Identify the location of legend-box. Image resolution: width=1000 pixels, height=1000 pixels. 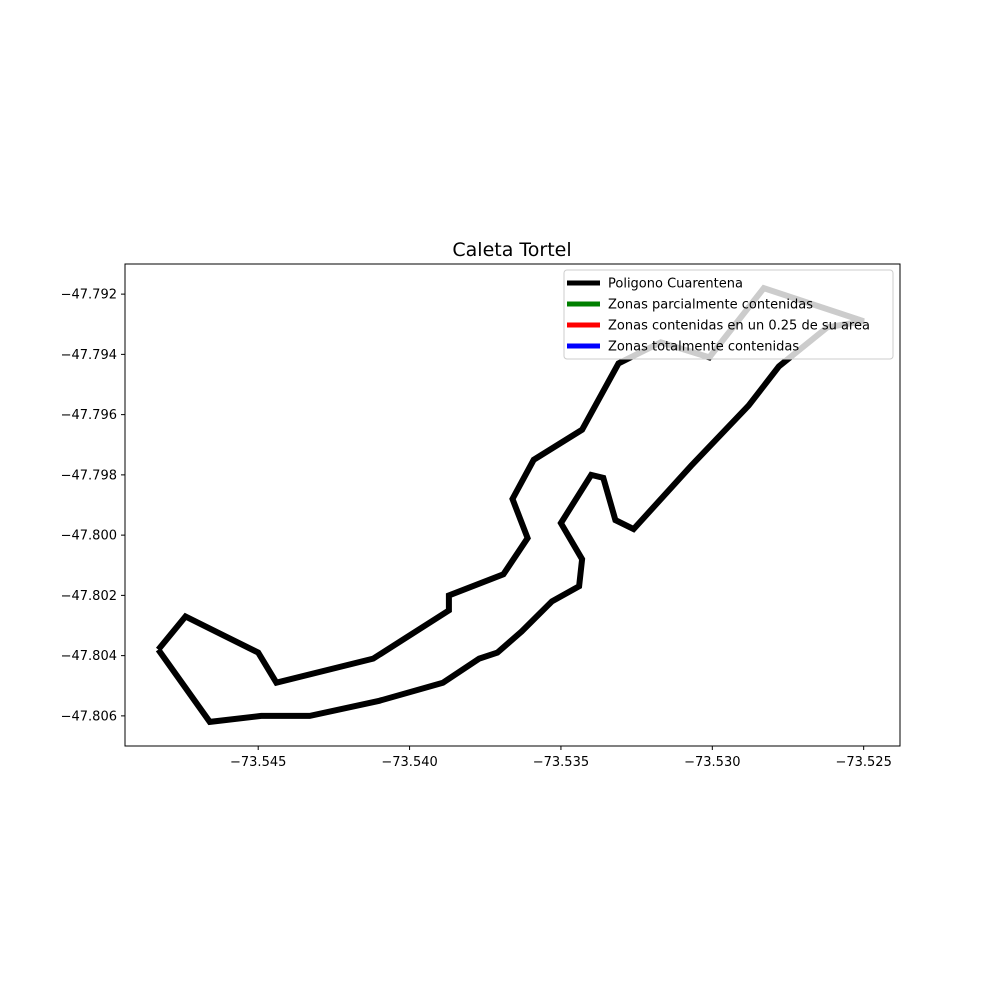
(728, 314).